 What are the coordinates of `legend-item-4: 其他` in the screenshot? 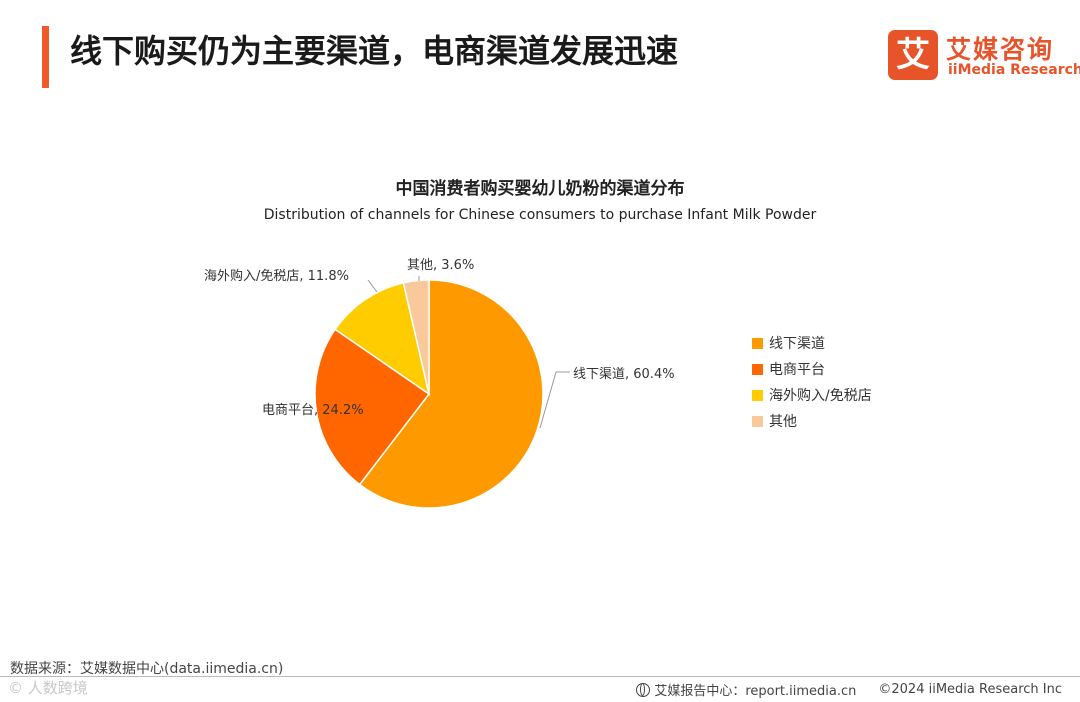 It's located at (812, 421).